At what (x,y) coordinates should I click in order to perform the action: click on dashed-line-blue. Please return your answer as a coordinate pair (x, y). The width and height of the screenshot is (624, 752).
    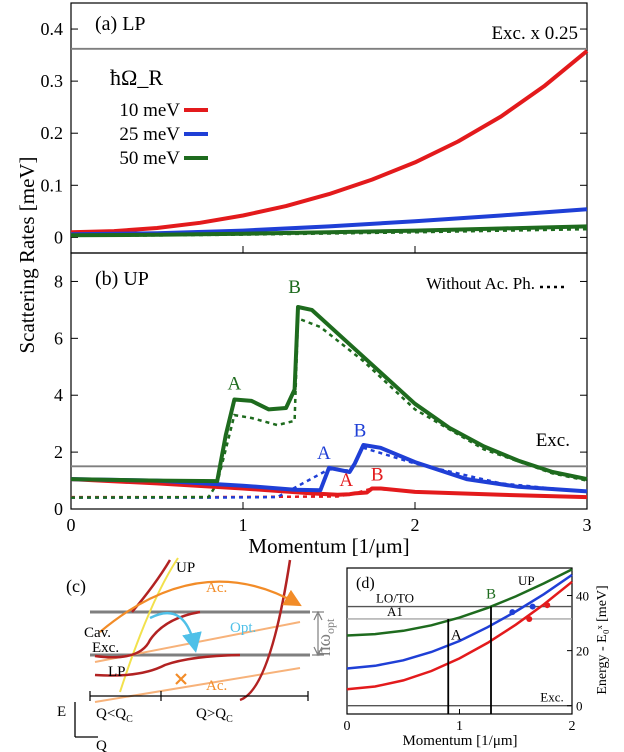
    Looking at the image, I should click on (329, 472).